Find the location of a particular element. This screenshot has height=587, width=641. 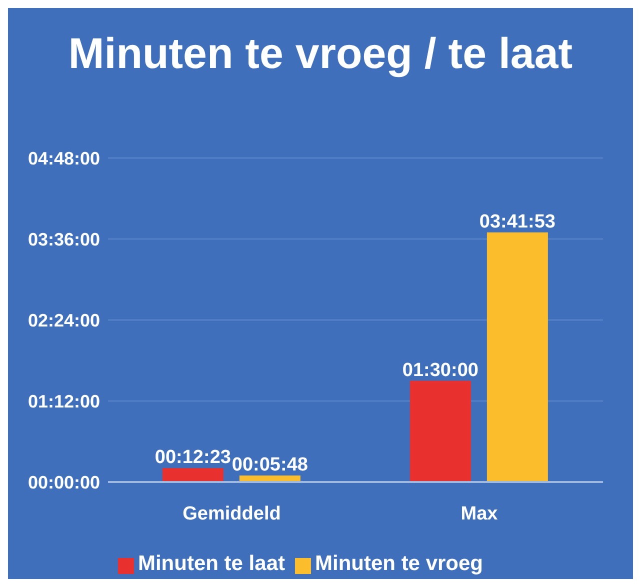

y-tick-label: 04:48:00 is located at coordinates (64, 158).